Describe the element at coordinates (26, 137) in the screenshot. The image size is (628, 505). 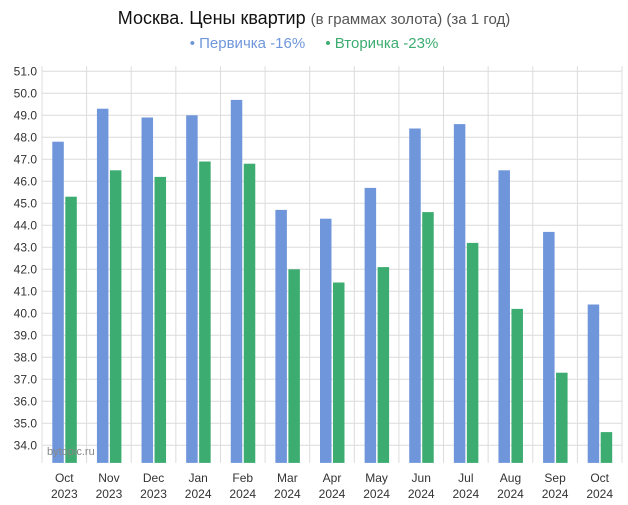
I see `y-tick-label: 48.0` at that location.